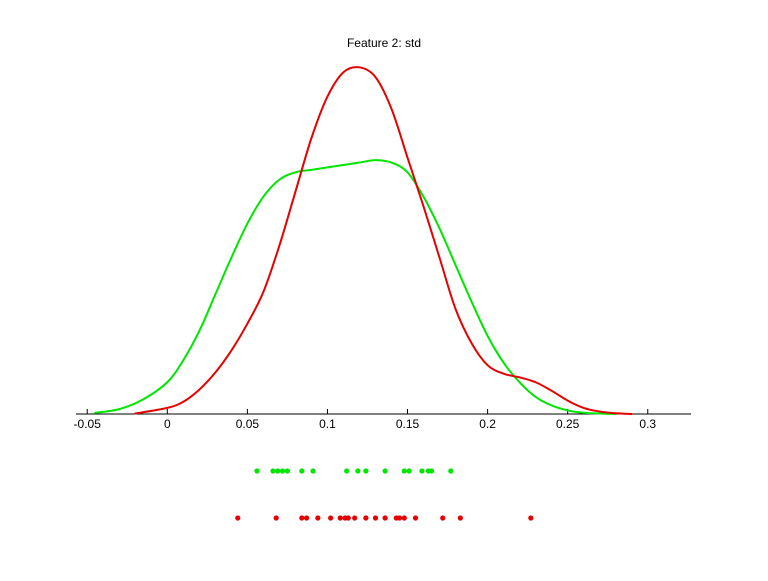 The width and height of the screenshot is (768, 581). Describe the element at coordinates (568, 424) in the screenshot. I see `x-tick-label: 0.25` at that location.